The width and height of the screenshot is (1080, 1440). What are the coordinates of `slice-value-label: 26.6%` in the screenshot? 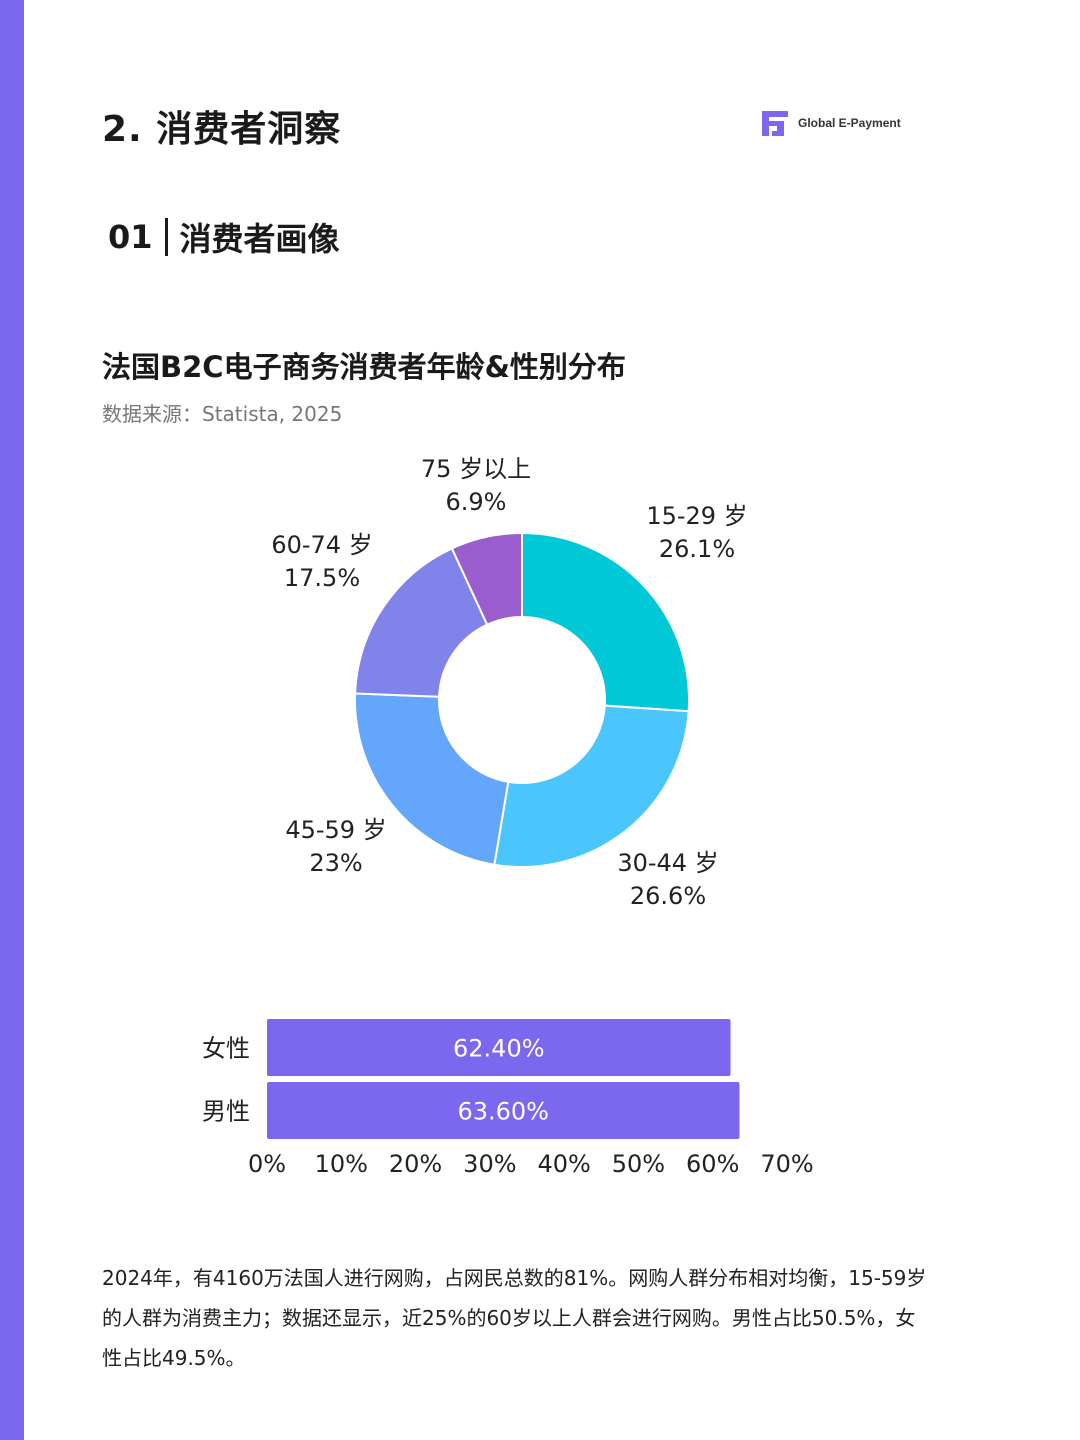 It's located at (668, 896).